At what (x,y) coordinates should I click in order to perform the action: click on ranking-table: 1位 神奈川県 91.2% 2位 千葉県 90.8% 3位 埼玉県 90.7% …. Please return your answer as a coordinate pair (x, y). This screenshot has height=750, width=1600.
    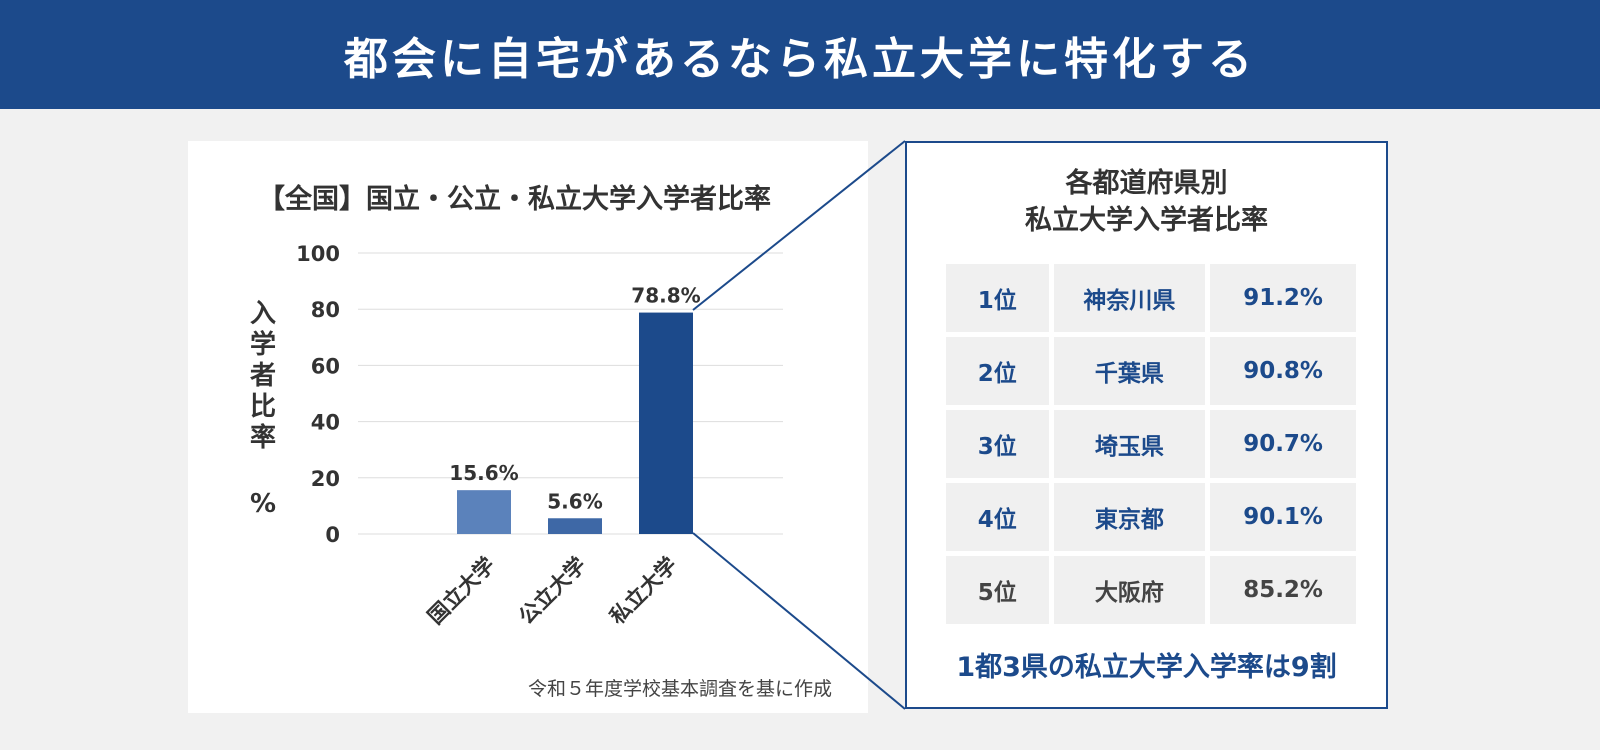
    Looking at the image, I should click on (1151, 444).